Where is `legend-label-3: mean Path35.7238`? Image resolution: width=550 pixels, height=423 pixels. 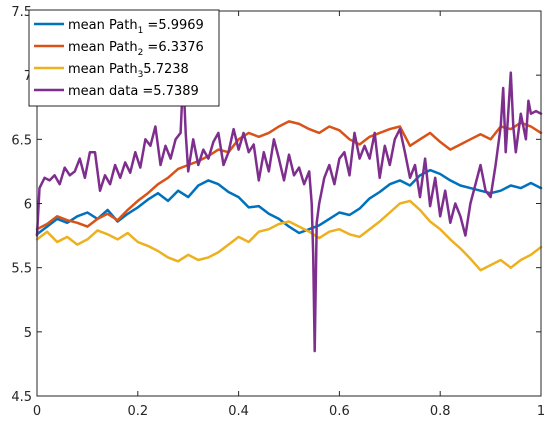 legend-label-3: mean Path35.7238 is located at coordinates (128, 71).